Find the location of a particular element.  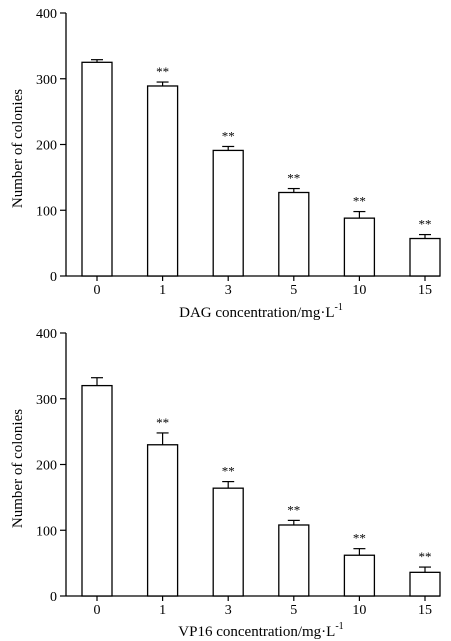

x-axis-title-text: VP16 concentration/mg·L is located at coordinates (256, 632).